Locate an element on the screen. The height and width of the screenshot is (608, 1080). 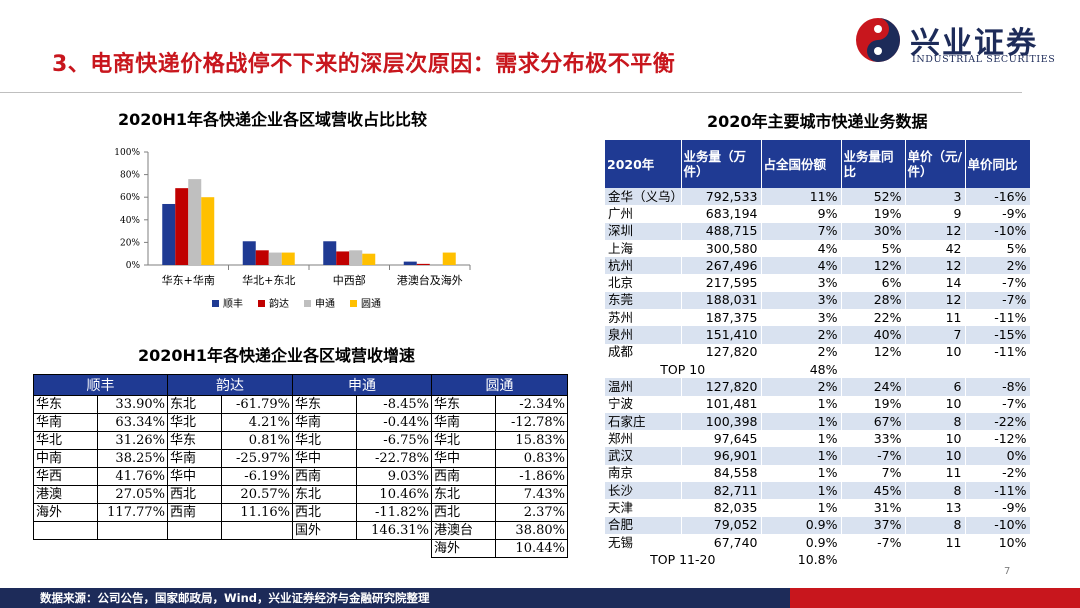
city-row: 长沙 82,711 1% 45% 8 -11% is located at coordinates (818, 491).